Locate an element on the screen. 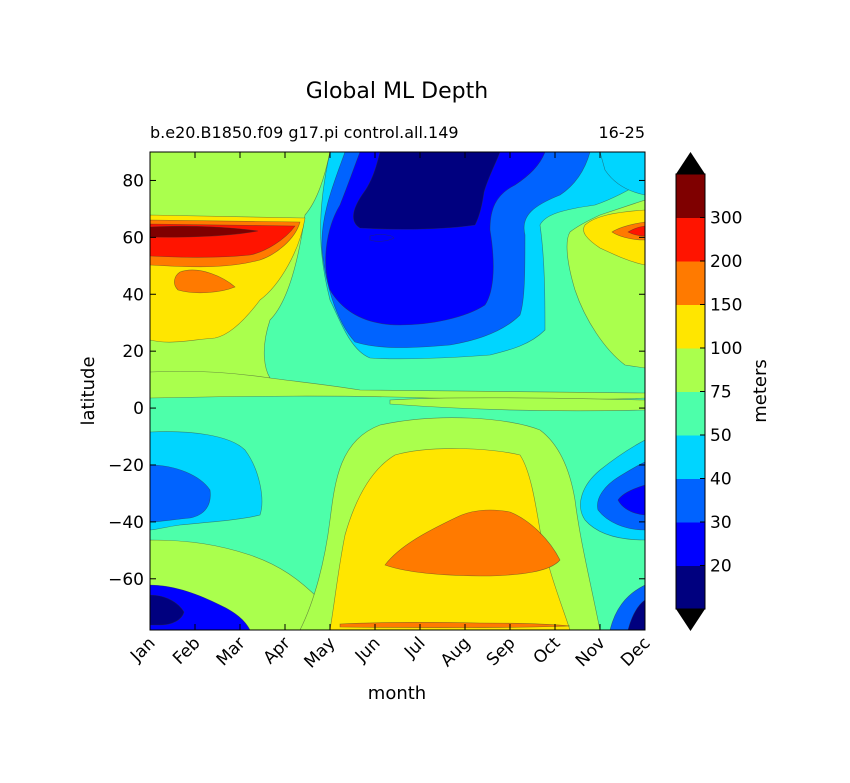 This screenshot has height=783, width=850. colorbar-tick-label: 20 is located at coordinates (721, 567).